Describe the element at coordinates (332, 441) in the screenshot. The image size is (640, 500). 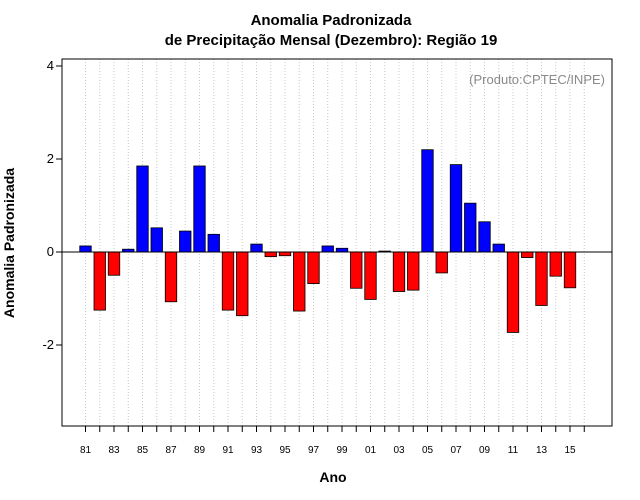
I see `x-axis: 81 83 85 87 89 91 93 95 97 99 01 03 05 07 09 11 13 15` at that location.